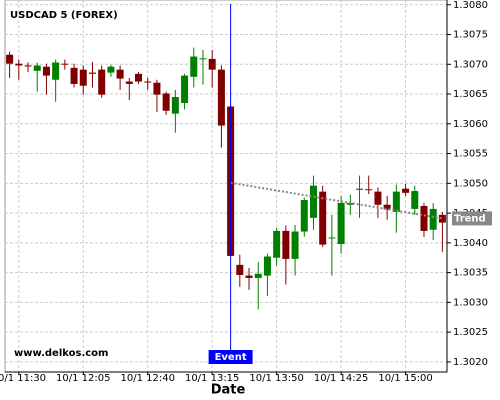  I want to click on trend-label-box, so click(472, 218).